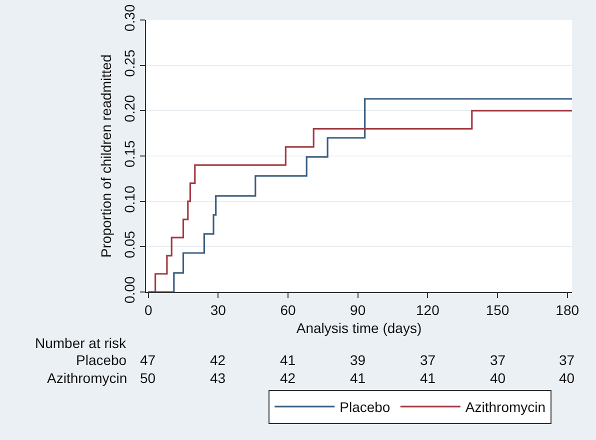 The image size is (596, 440). What do you see at coordinates (148, 360) in the screenshot?
I see `text: 47` at bounding box center [148, 360].